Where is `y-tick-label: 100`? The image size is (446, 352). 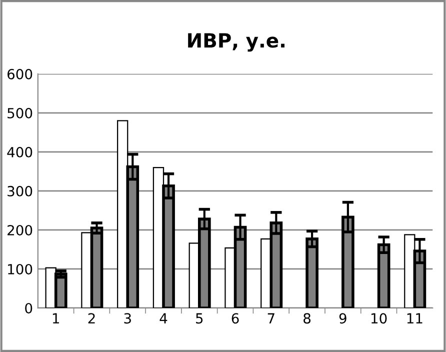
y-tick-label: 100 is located at coordinates (20, 269).